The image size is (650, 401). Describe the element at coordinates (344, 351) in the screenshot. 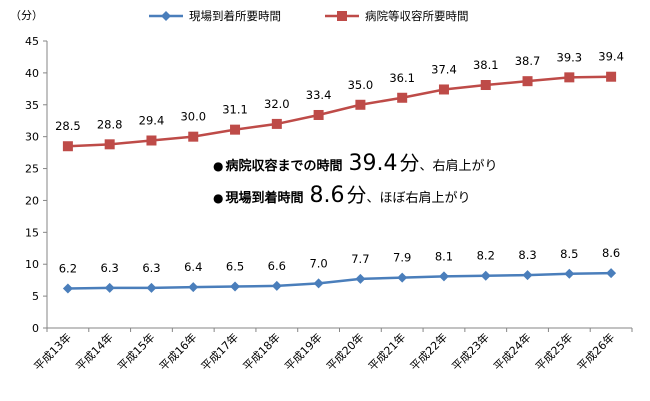

I see `x-tick-label: 平成20年` at that location.